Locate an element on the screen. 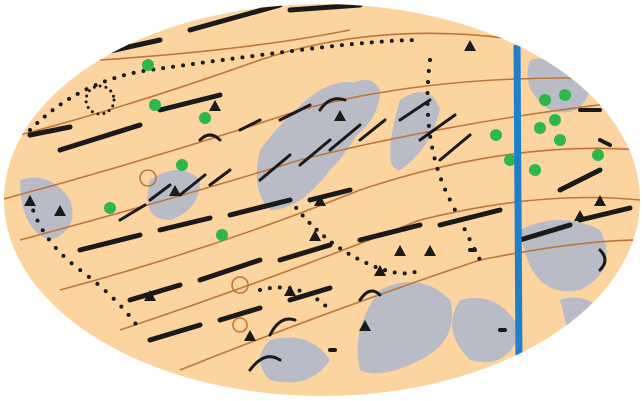 This screenshot has height=401, width=644. boundary-line is located at coordinates (518, 202).